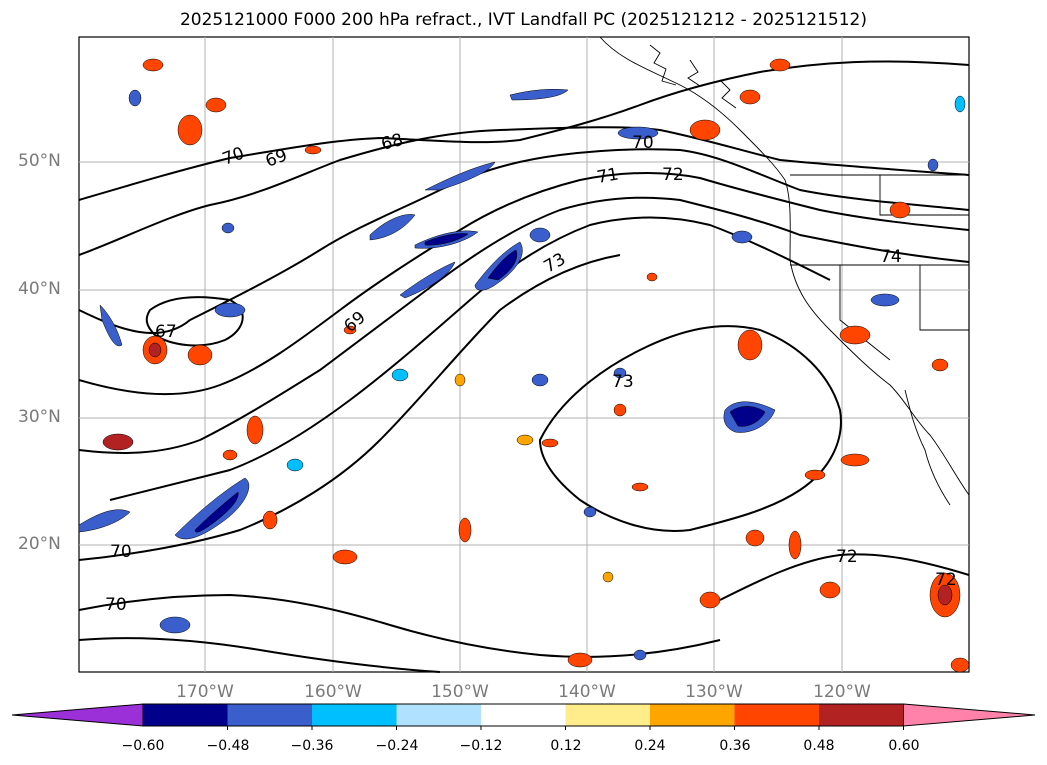 The height and width of the screenshot is (765, 1047). I want to click on colorbar-frame, so click(523, 715).